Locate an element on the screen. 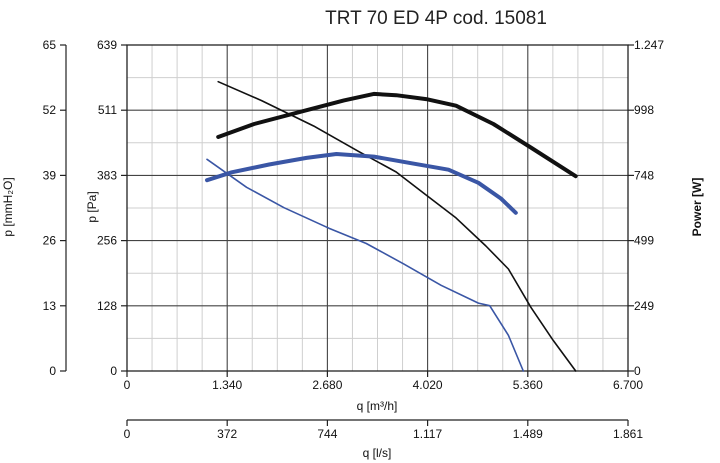  y3-tick-label: 748 is located at coordinates (644, 175).